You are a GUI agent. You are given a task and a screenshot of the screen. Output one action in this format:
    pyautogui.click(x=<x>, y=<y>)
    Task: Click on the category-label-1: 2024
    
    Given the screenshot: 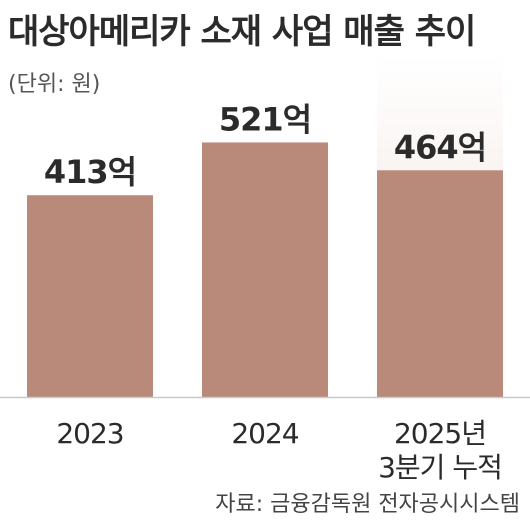 What is the action you would take?
    pyautogui.click(x=264, y=433)
    